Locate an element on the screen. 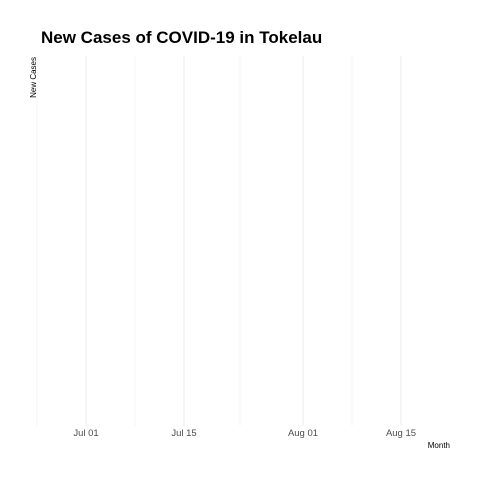  x-tick-label: Jul 15 is located at coordinates (183, 433).